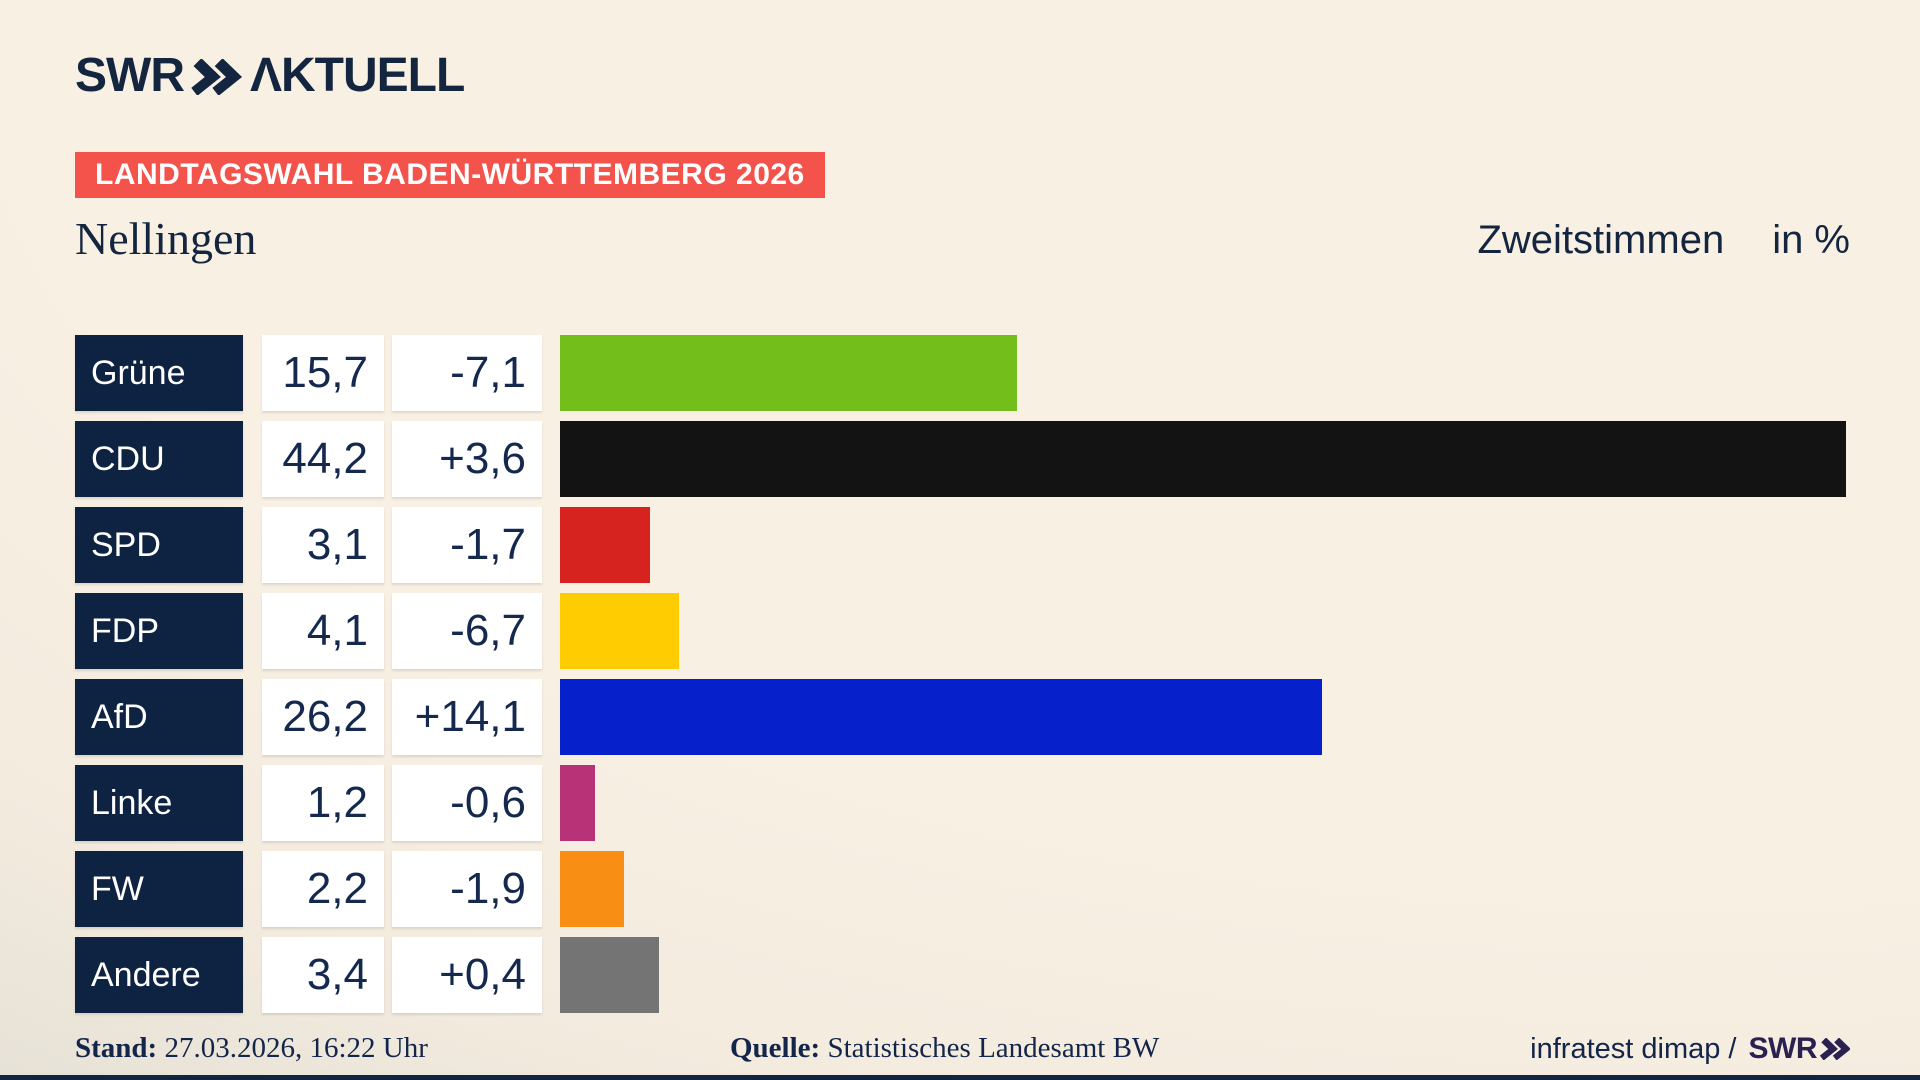 This screenshot has width=1920, height=1080. I want to click on table-row: Andere 3,4 +0,4, so click(960, 975).